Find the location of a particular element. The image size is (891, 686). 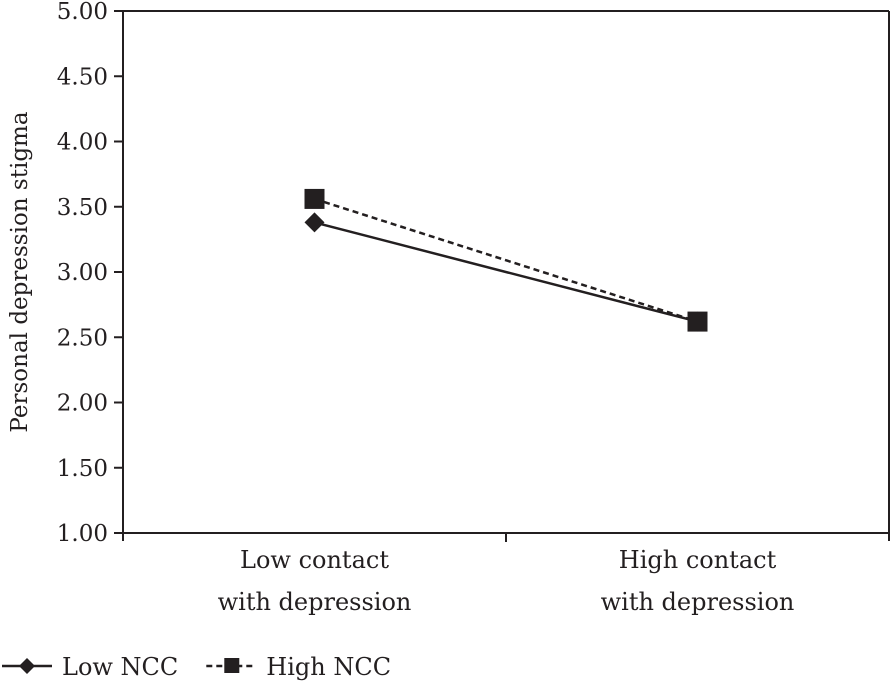

legend-diamond-icon is located at coordinates (27, 666).